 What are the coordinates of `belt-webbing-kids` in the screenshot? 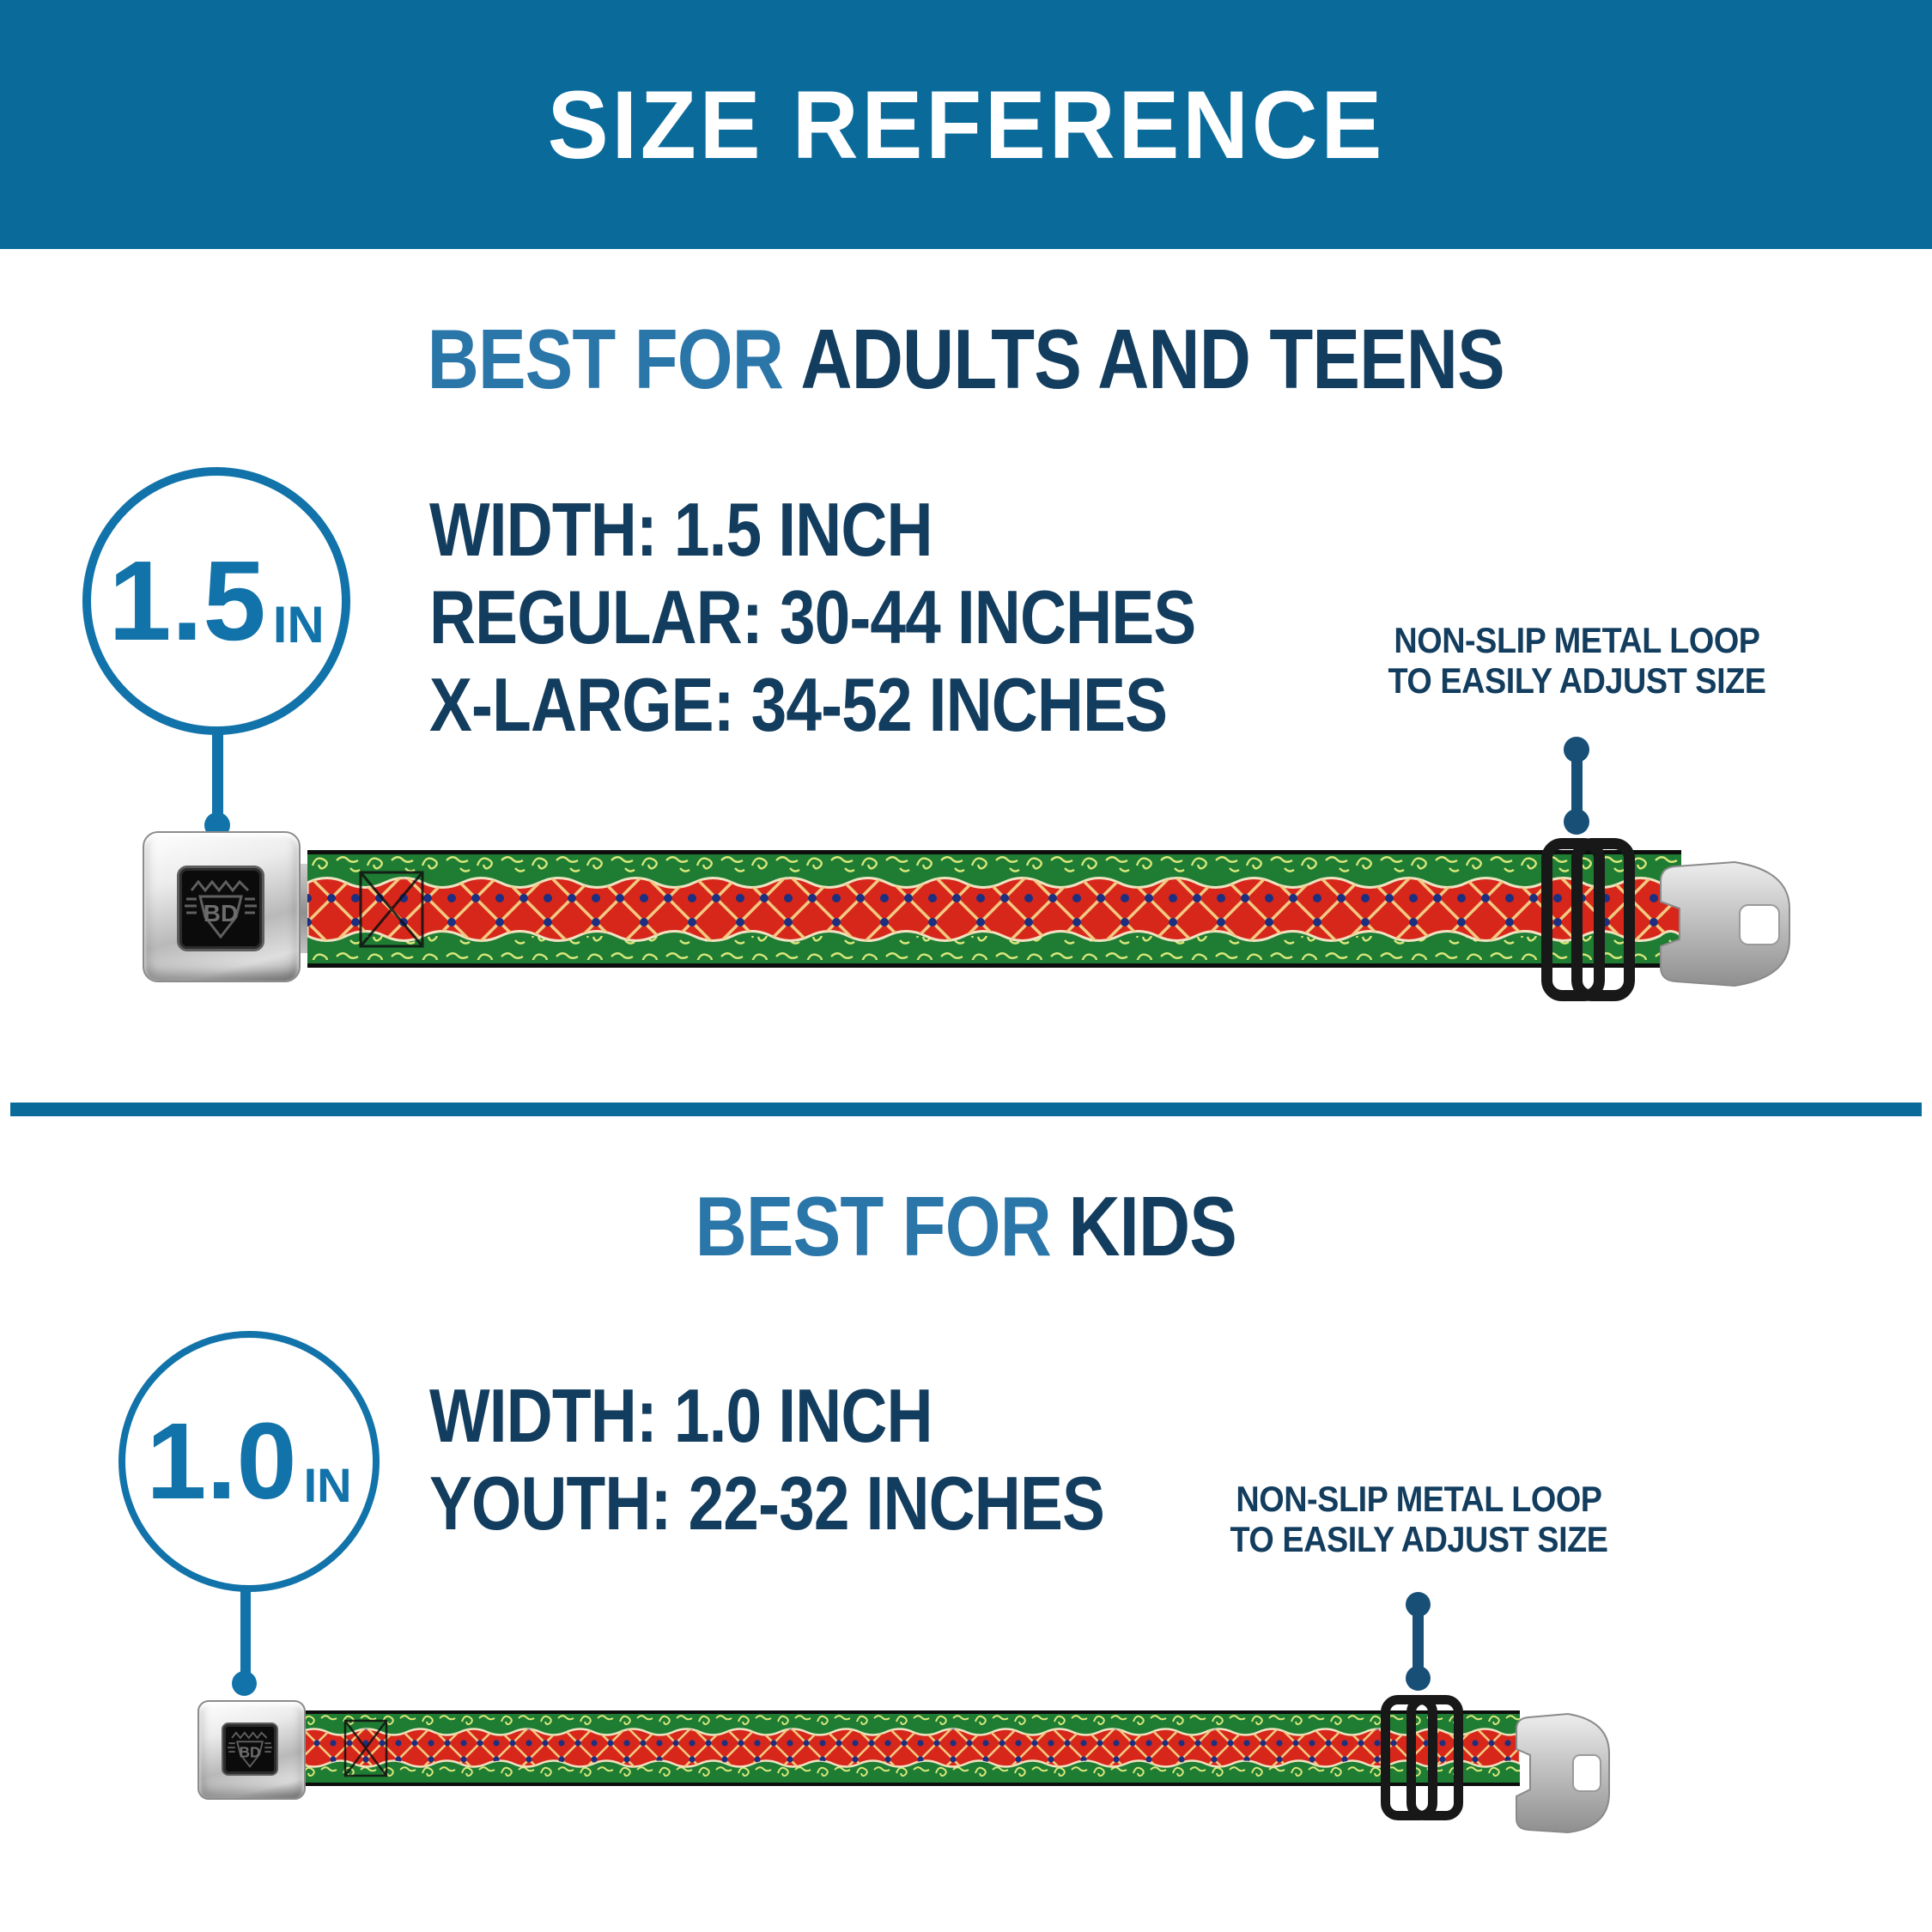 It's located at (910, 1748).